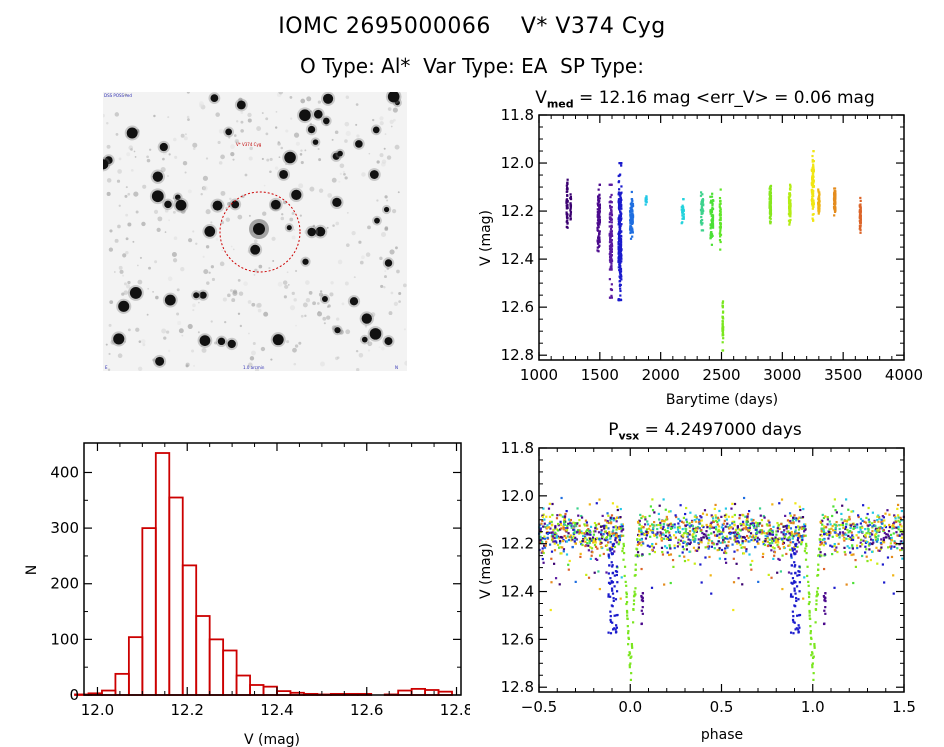 This screenshot has width=944, height=747. I want to click on phase-curve-title: Pvsx = 4.2497000 days, so click(705, 431).